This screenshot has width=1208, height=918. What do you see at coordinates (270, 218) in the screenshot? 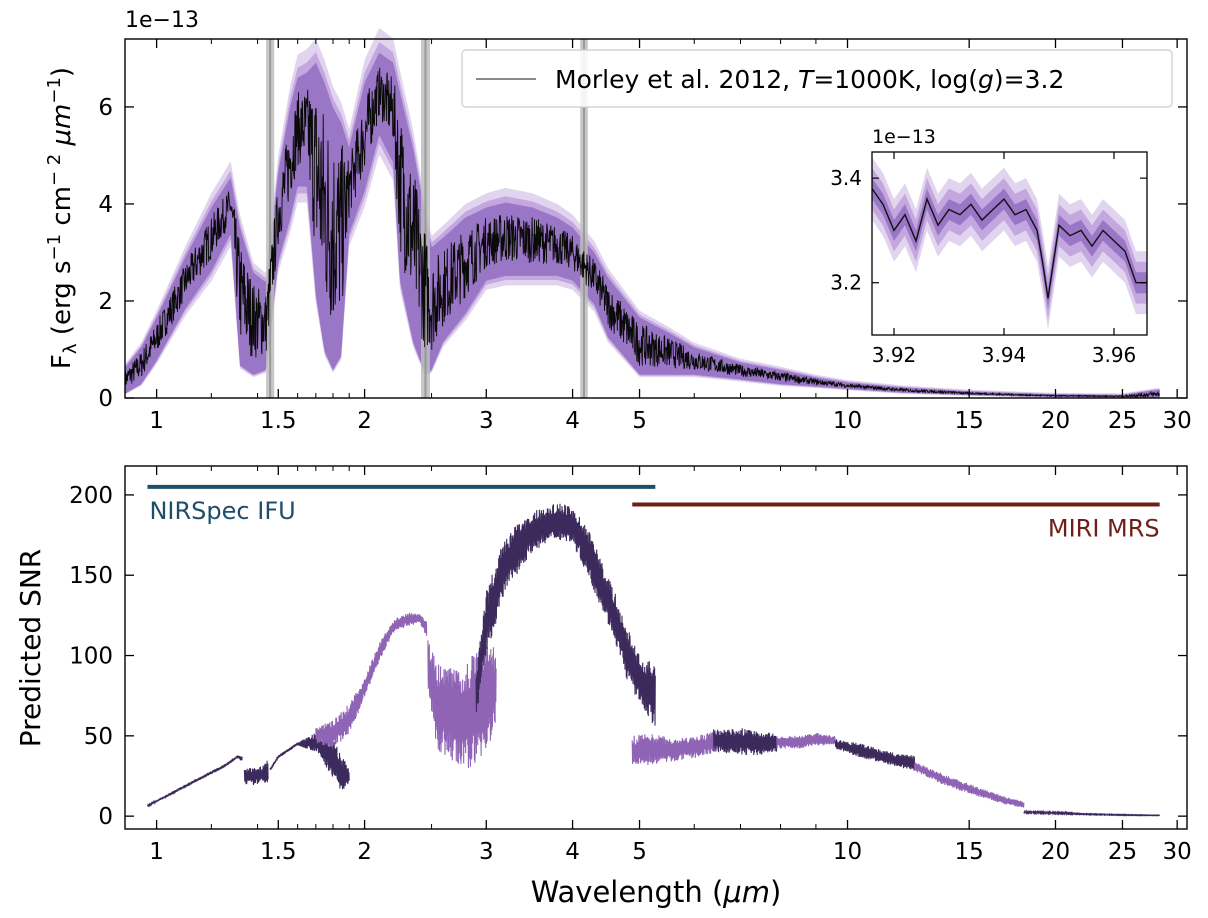
I see `gap-band-center` at bounding box center [270, 218].